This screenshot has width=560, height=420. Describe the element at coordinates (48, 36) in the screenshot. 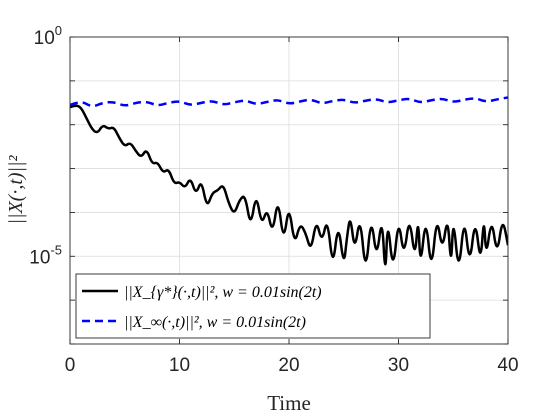

I see `y-tick-label: 10⁰` at that location.